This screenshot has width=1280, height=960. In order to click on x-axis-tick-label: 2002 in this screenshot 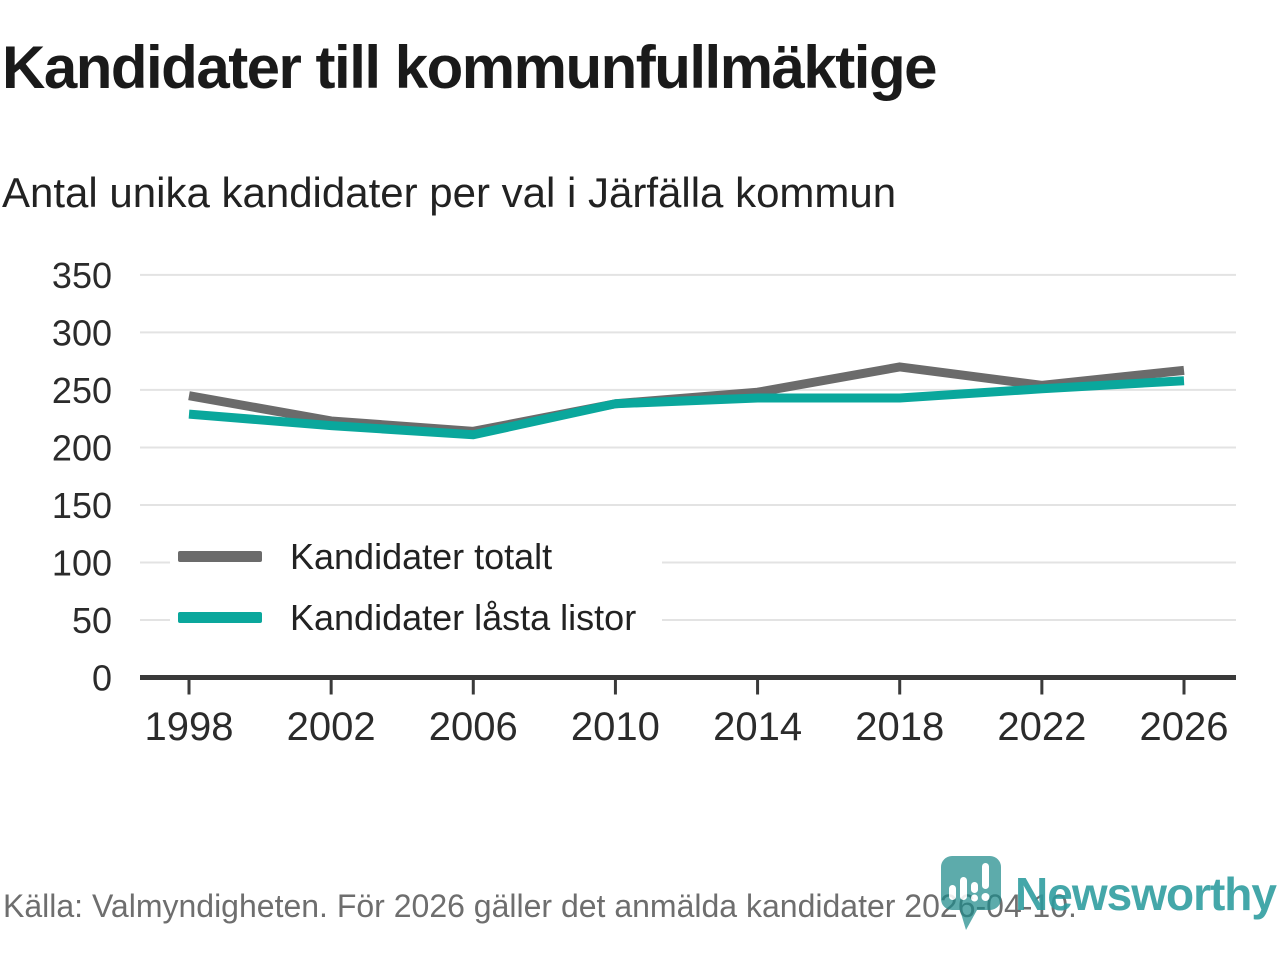, I will do `click(331, 727)`.